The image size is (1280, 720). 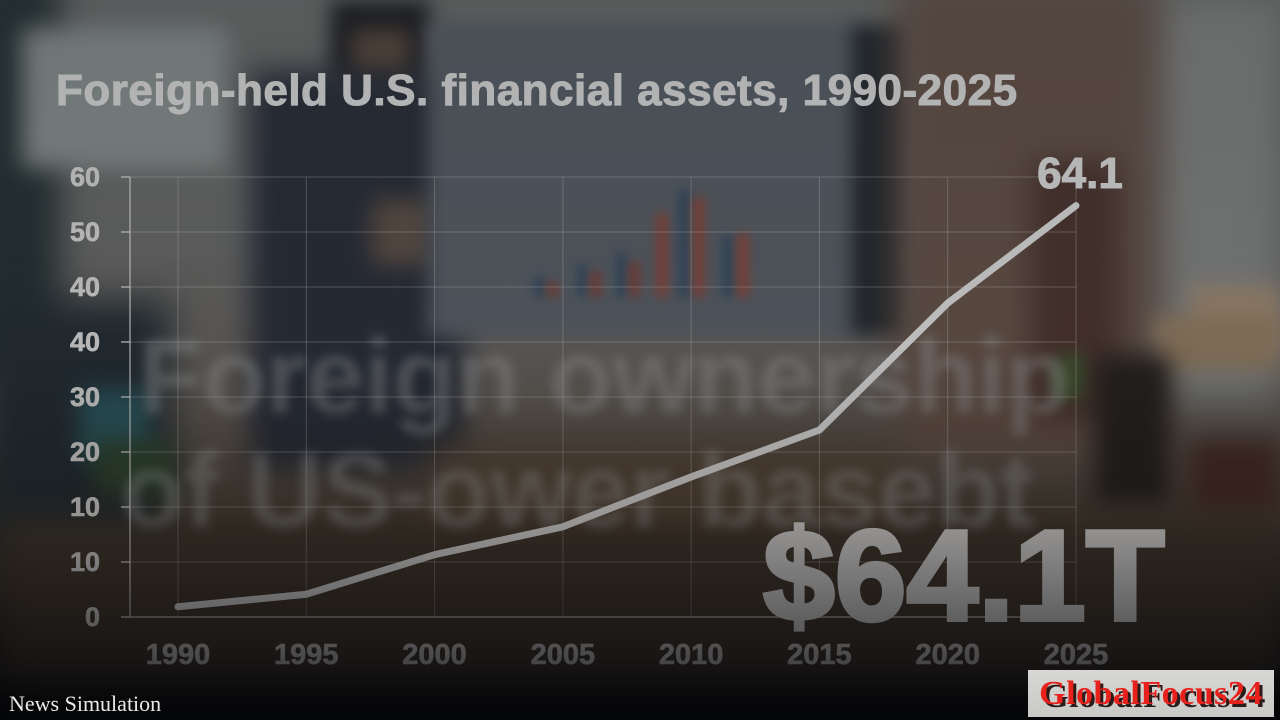 I want to click on attribution-text: News Simulation, so click(x=85, y=703).